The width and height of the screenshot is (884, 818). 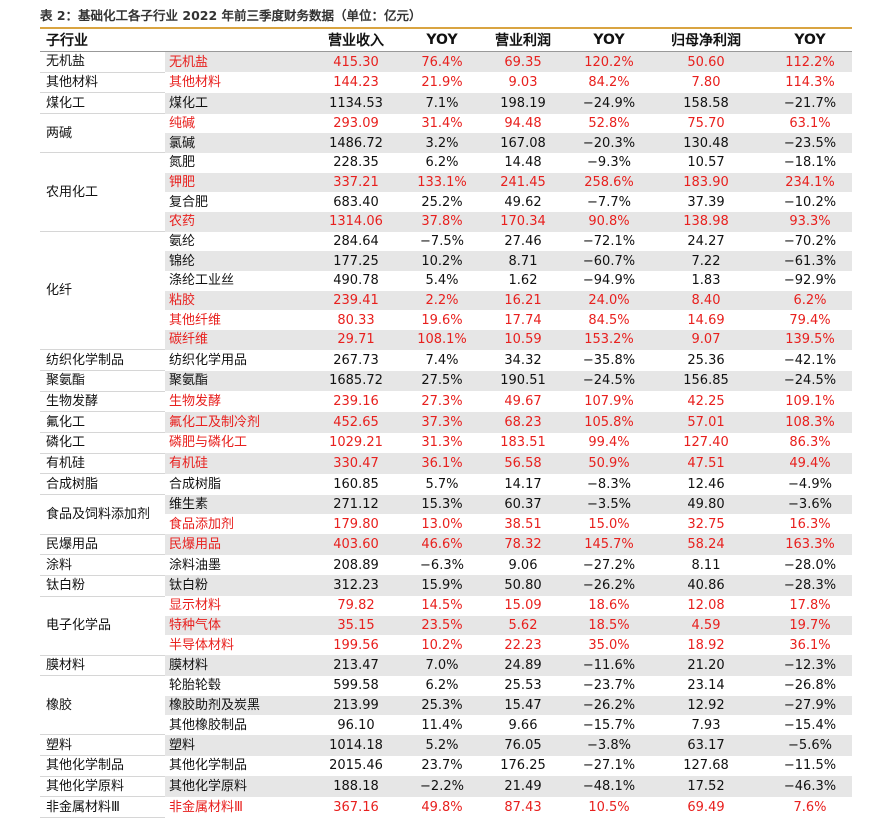 What do you see at coordinates (102, 807) in the screenshot?
I see `group-cell: 非金属材料Ⅲ` at bounding box center [102, 807].